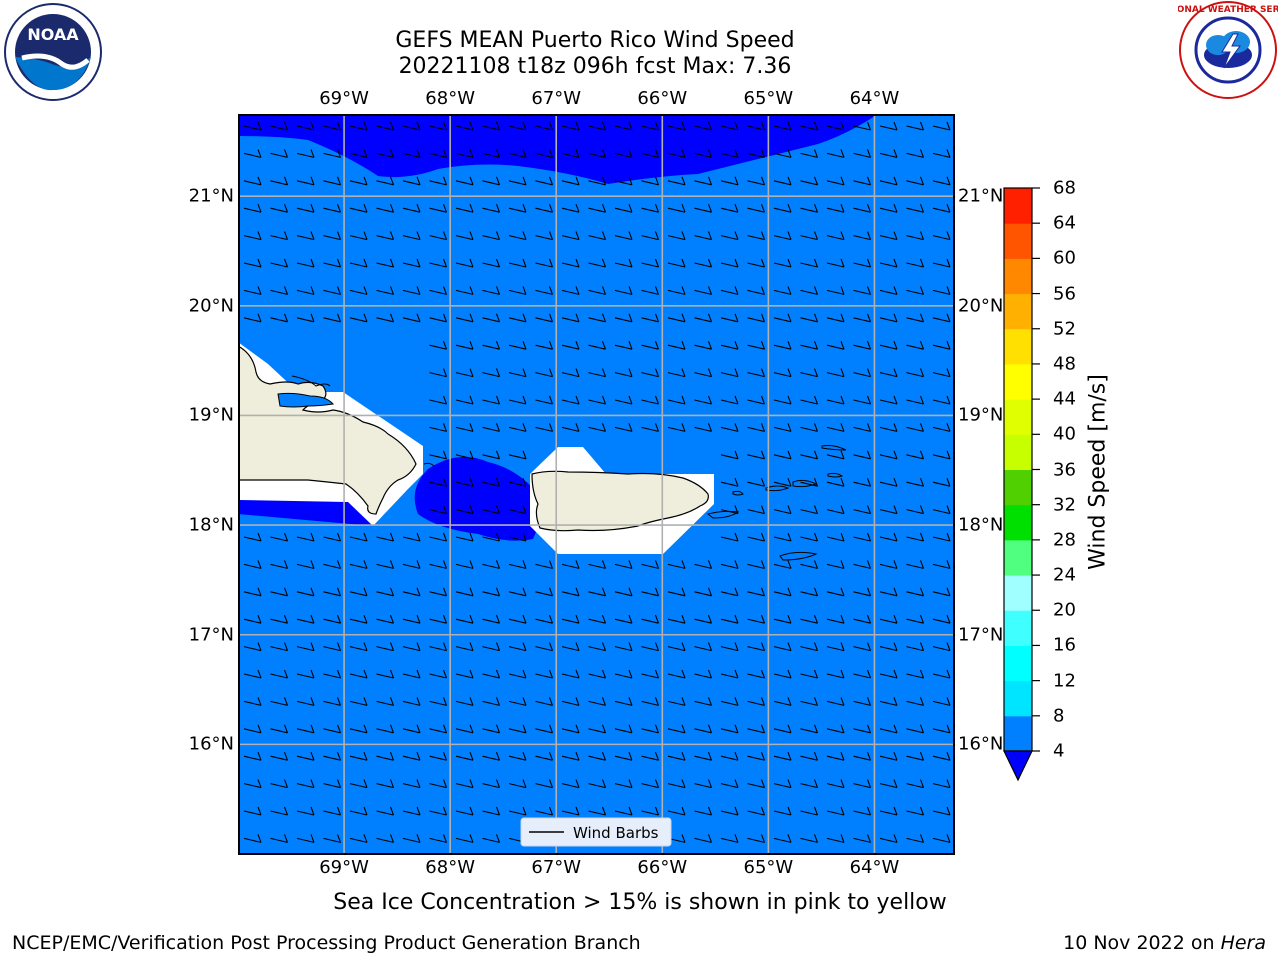  Describe the element at coordinates (835, 475) in the screenshot. I see `anegada-island` at that location.